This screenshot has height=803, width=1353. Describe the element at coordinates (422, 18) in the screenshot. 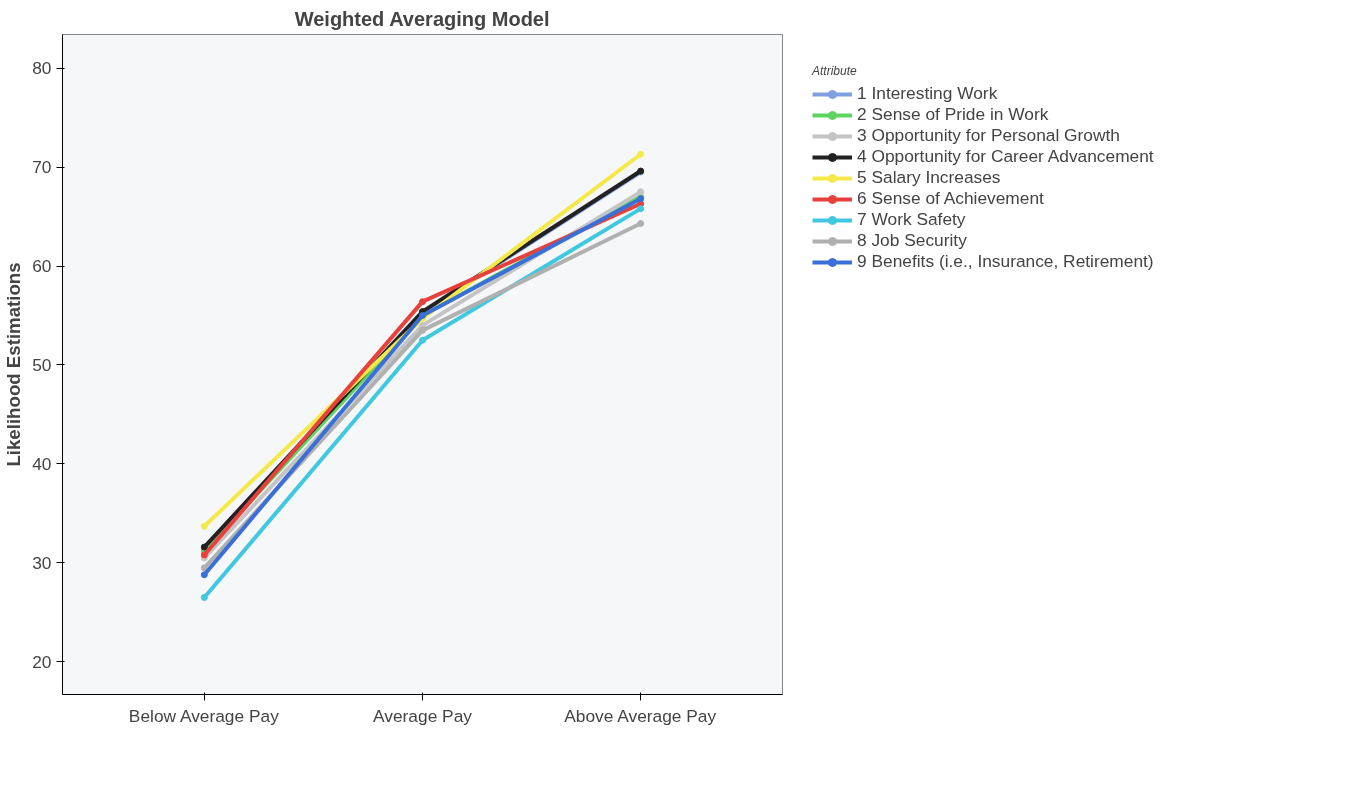

I see `chart-title: Weighted Averaging Model` at that location.